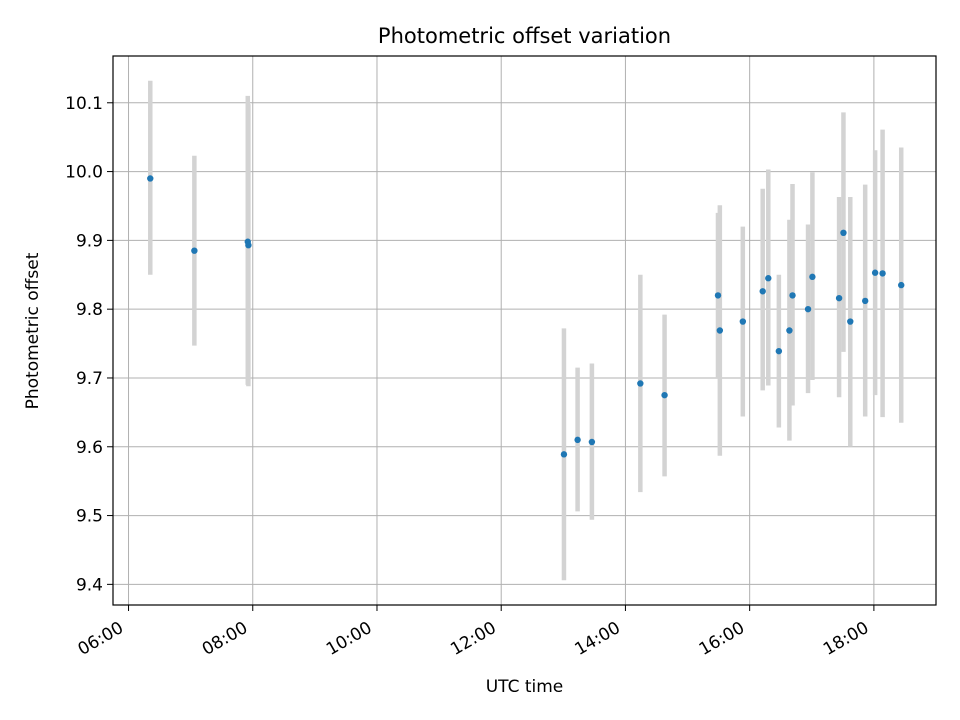 The image size is (960, 720). Describe the element at coordinates (89, 517) in the screenshot. I see `y-tick-label: 9.5` at that location.